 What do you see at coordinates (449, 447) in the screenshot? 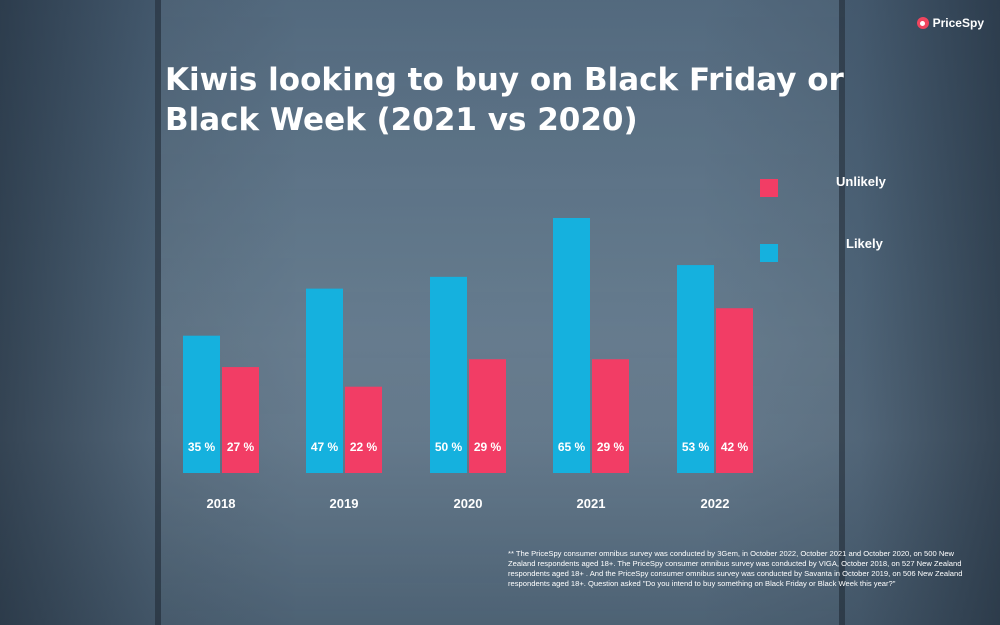
I see `data-label-likely-2020: 50 %` at bounding box center [449, 447].